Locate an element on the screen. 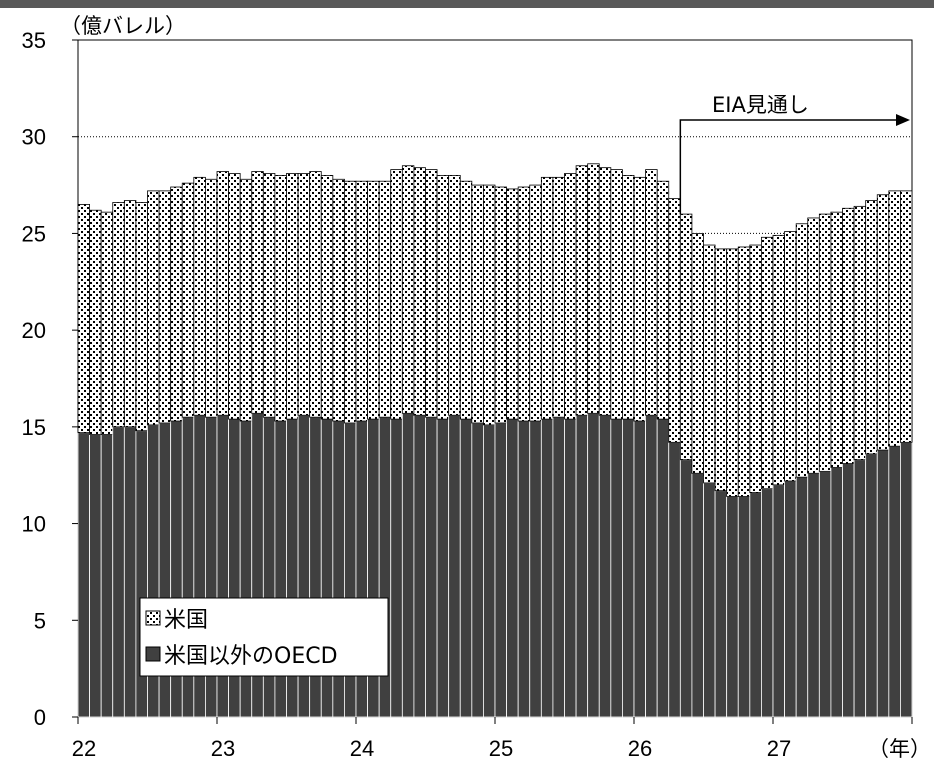  x-tick-label: 22 is located at coordinates (84, 748).